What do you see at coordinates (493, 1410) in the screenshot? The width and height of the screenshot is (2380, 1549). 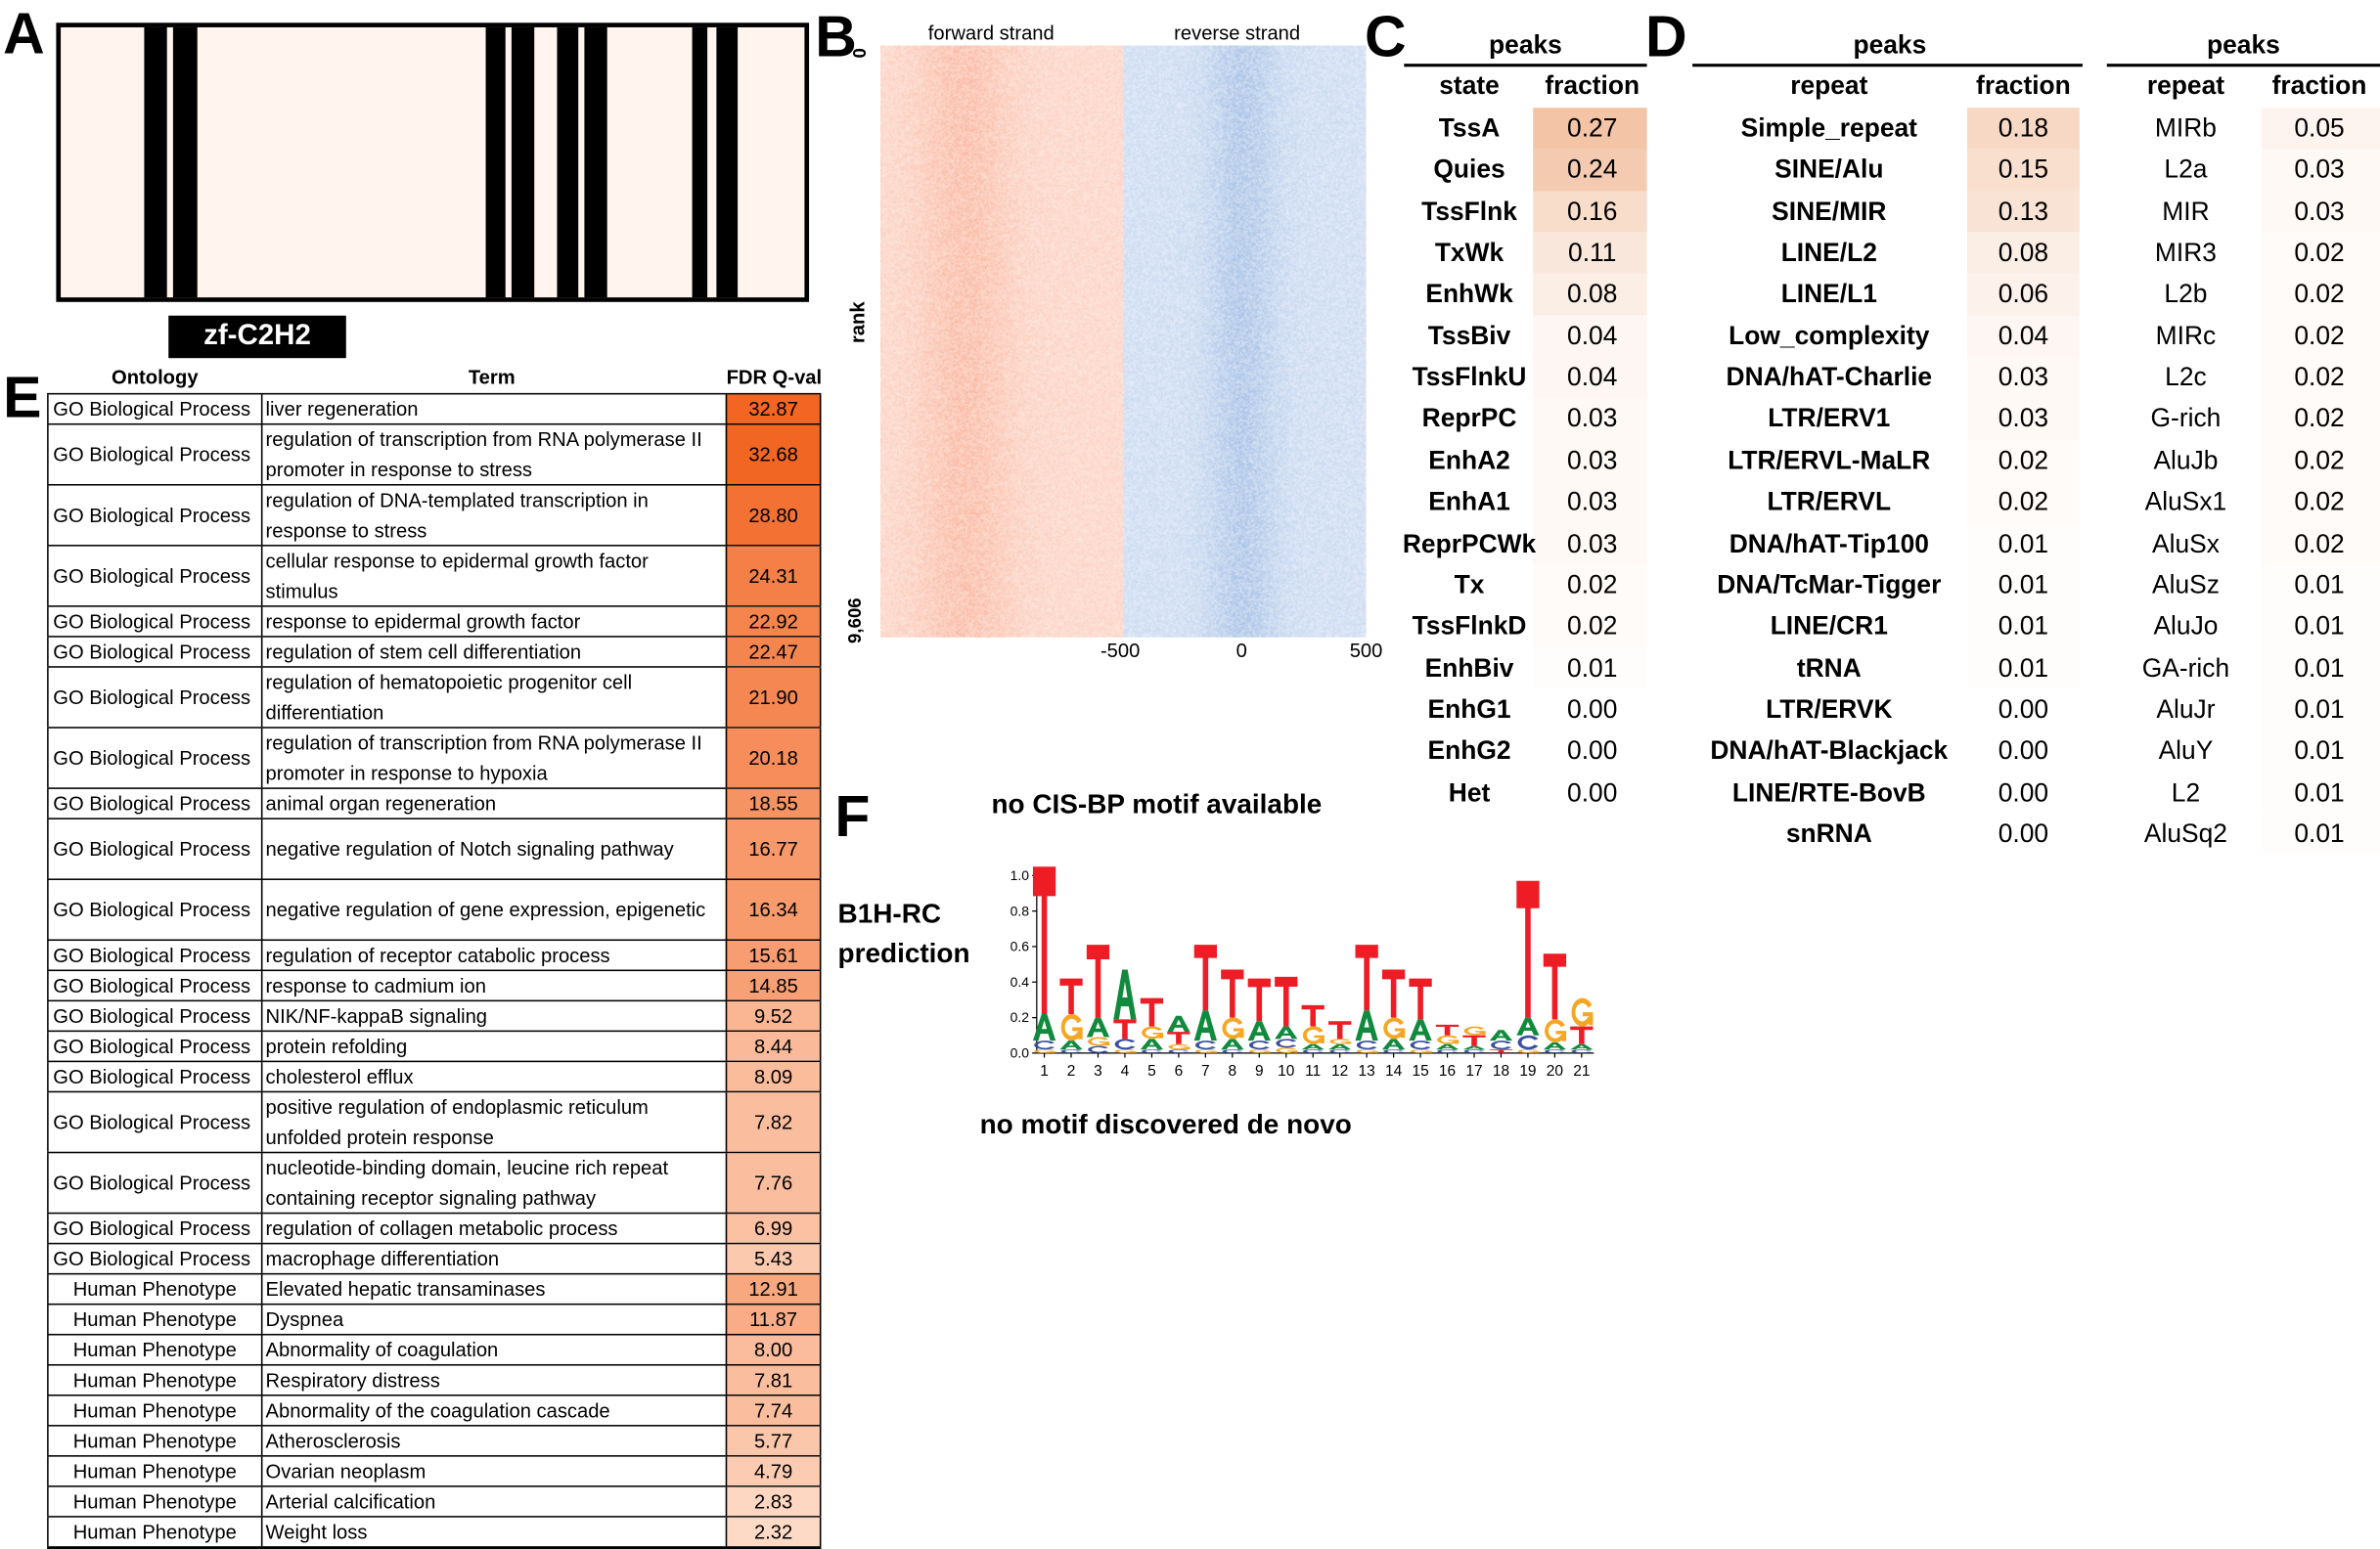 I see `term-cell: Abnormality of the coagulation cascade` at bounding box center [493, 1410].